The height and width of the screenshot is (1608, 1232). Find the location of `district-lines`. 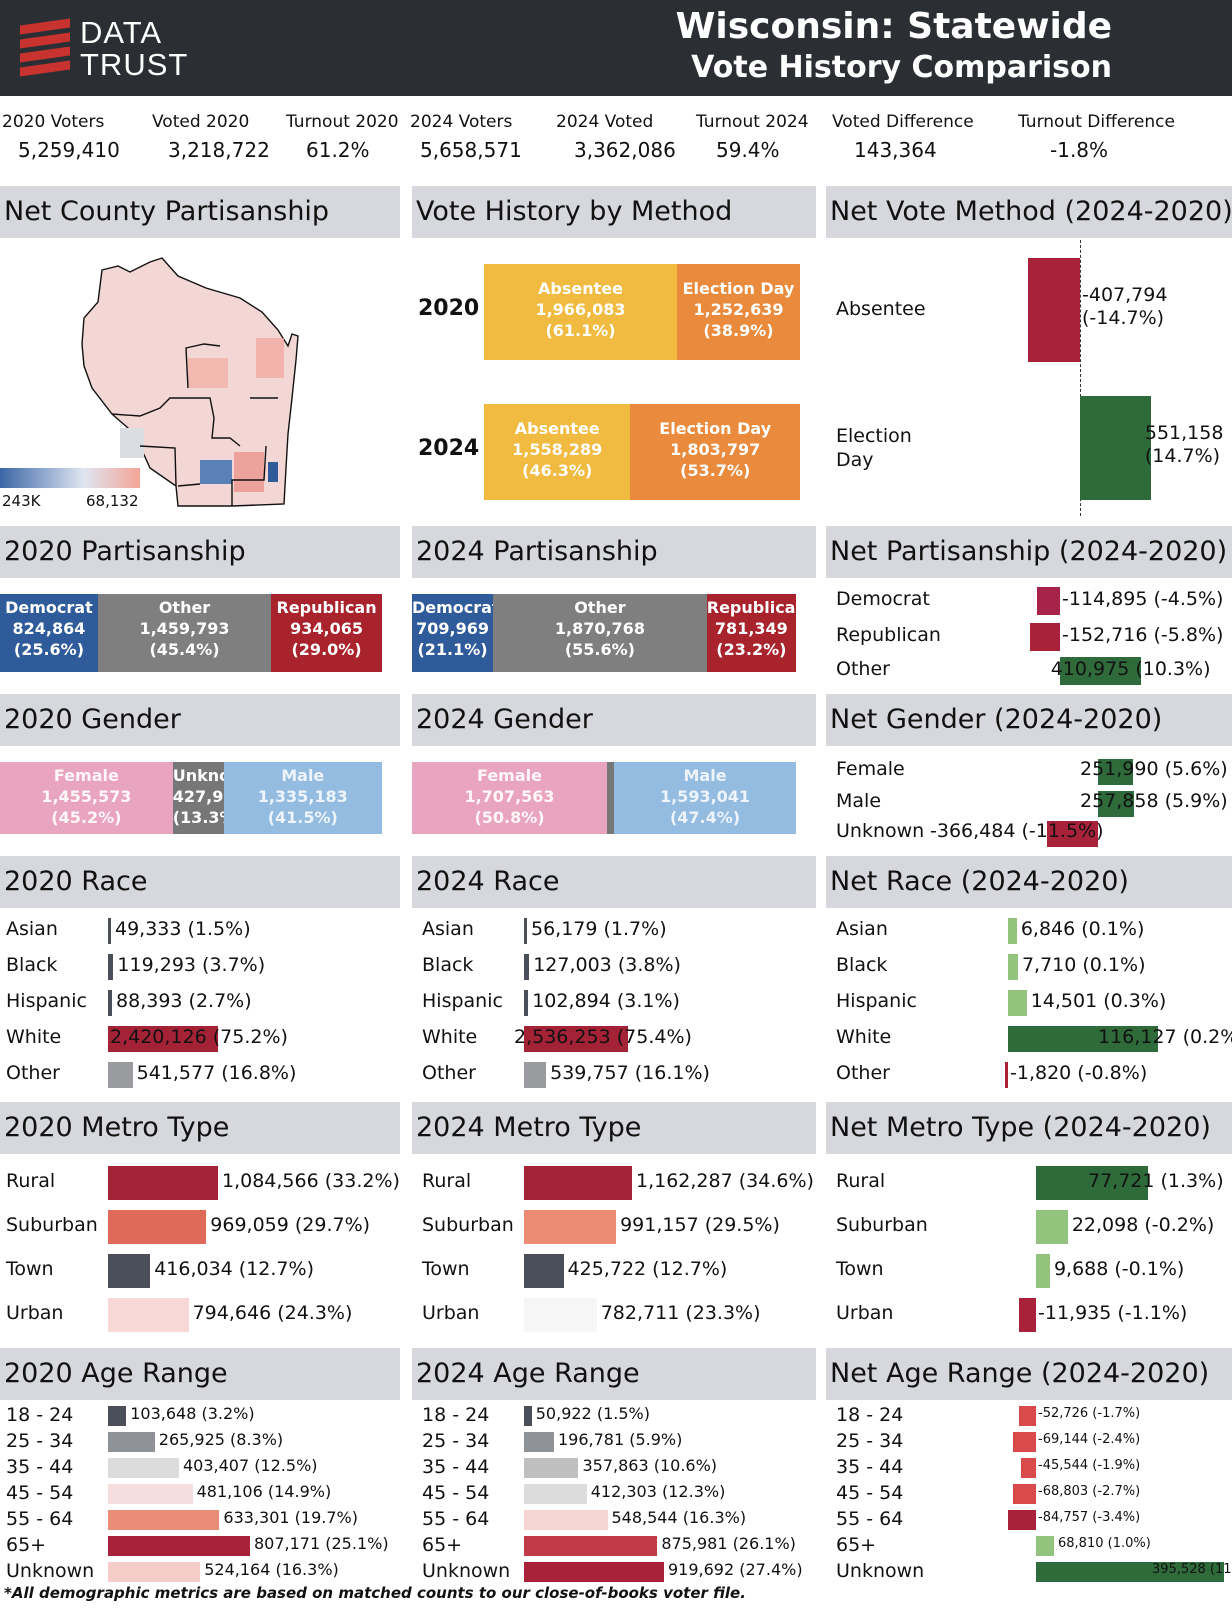

district-lines is located at coordinates (194, 424).